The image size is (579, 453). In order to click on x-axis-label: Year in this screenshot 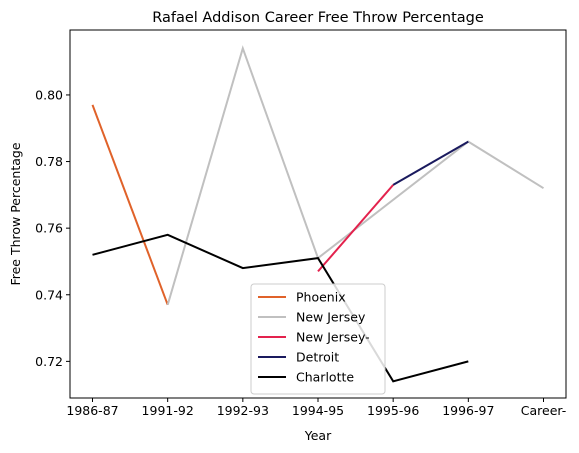, I will do `click(318, 435)`.